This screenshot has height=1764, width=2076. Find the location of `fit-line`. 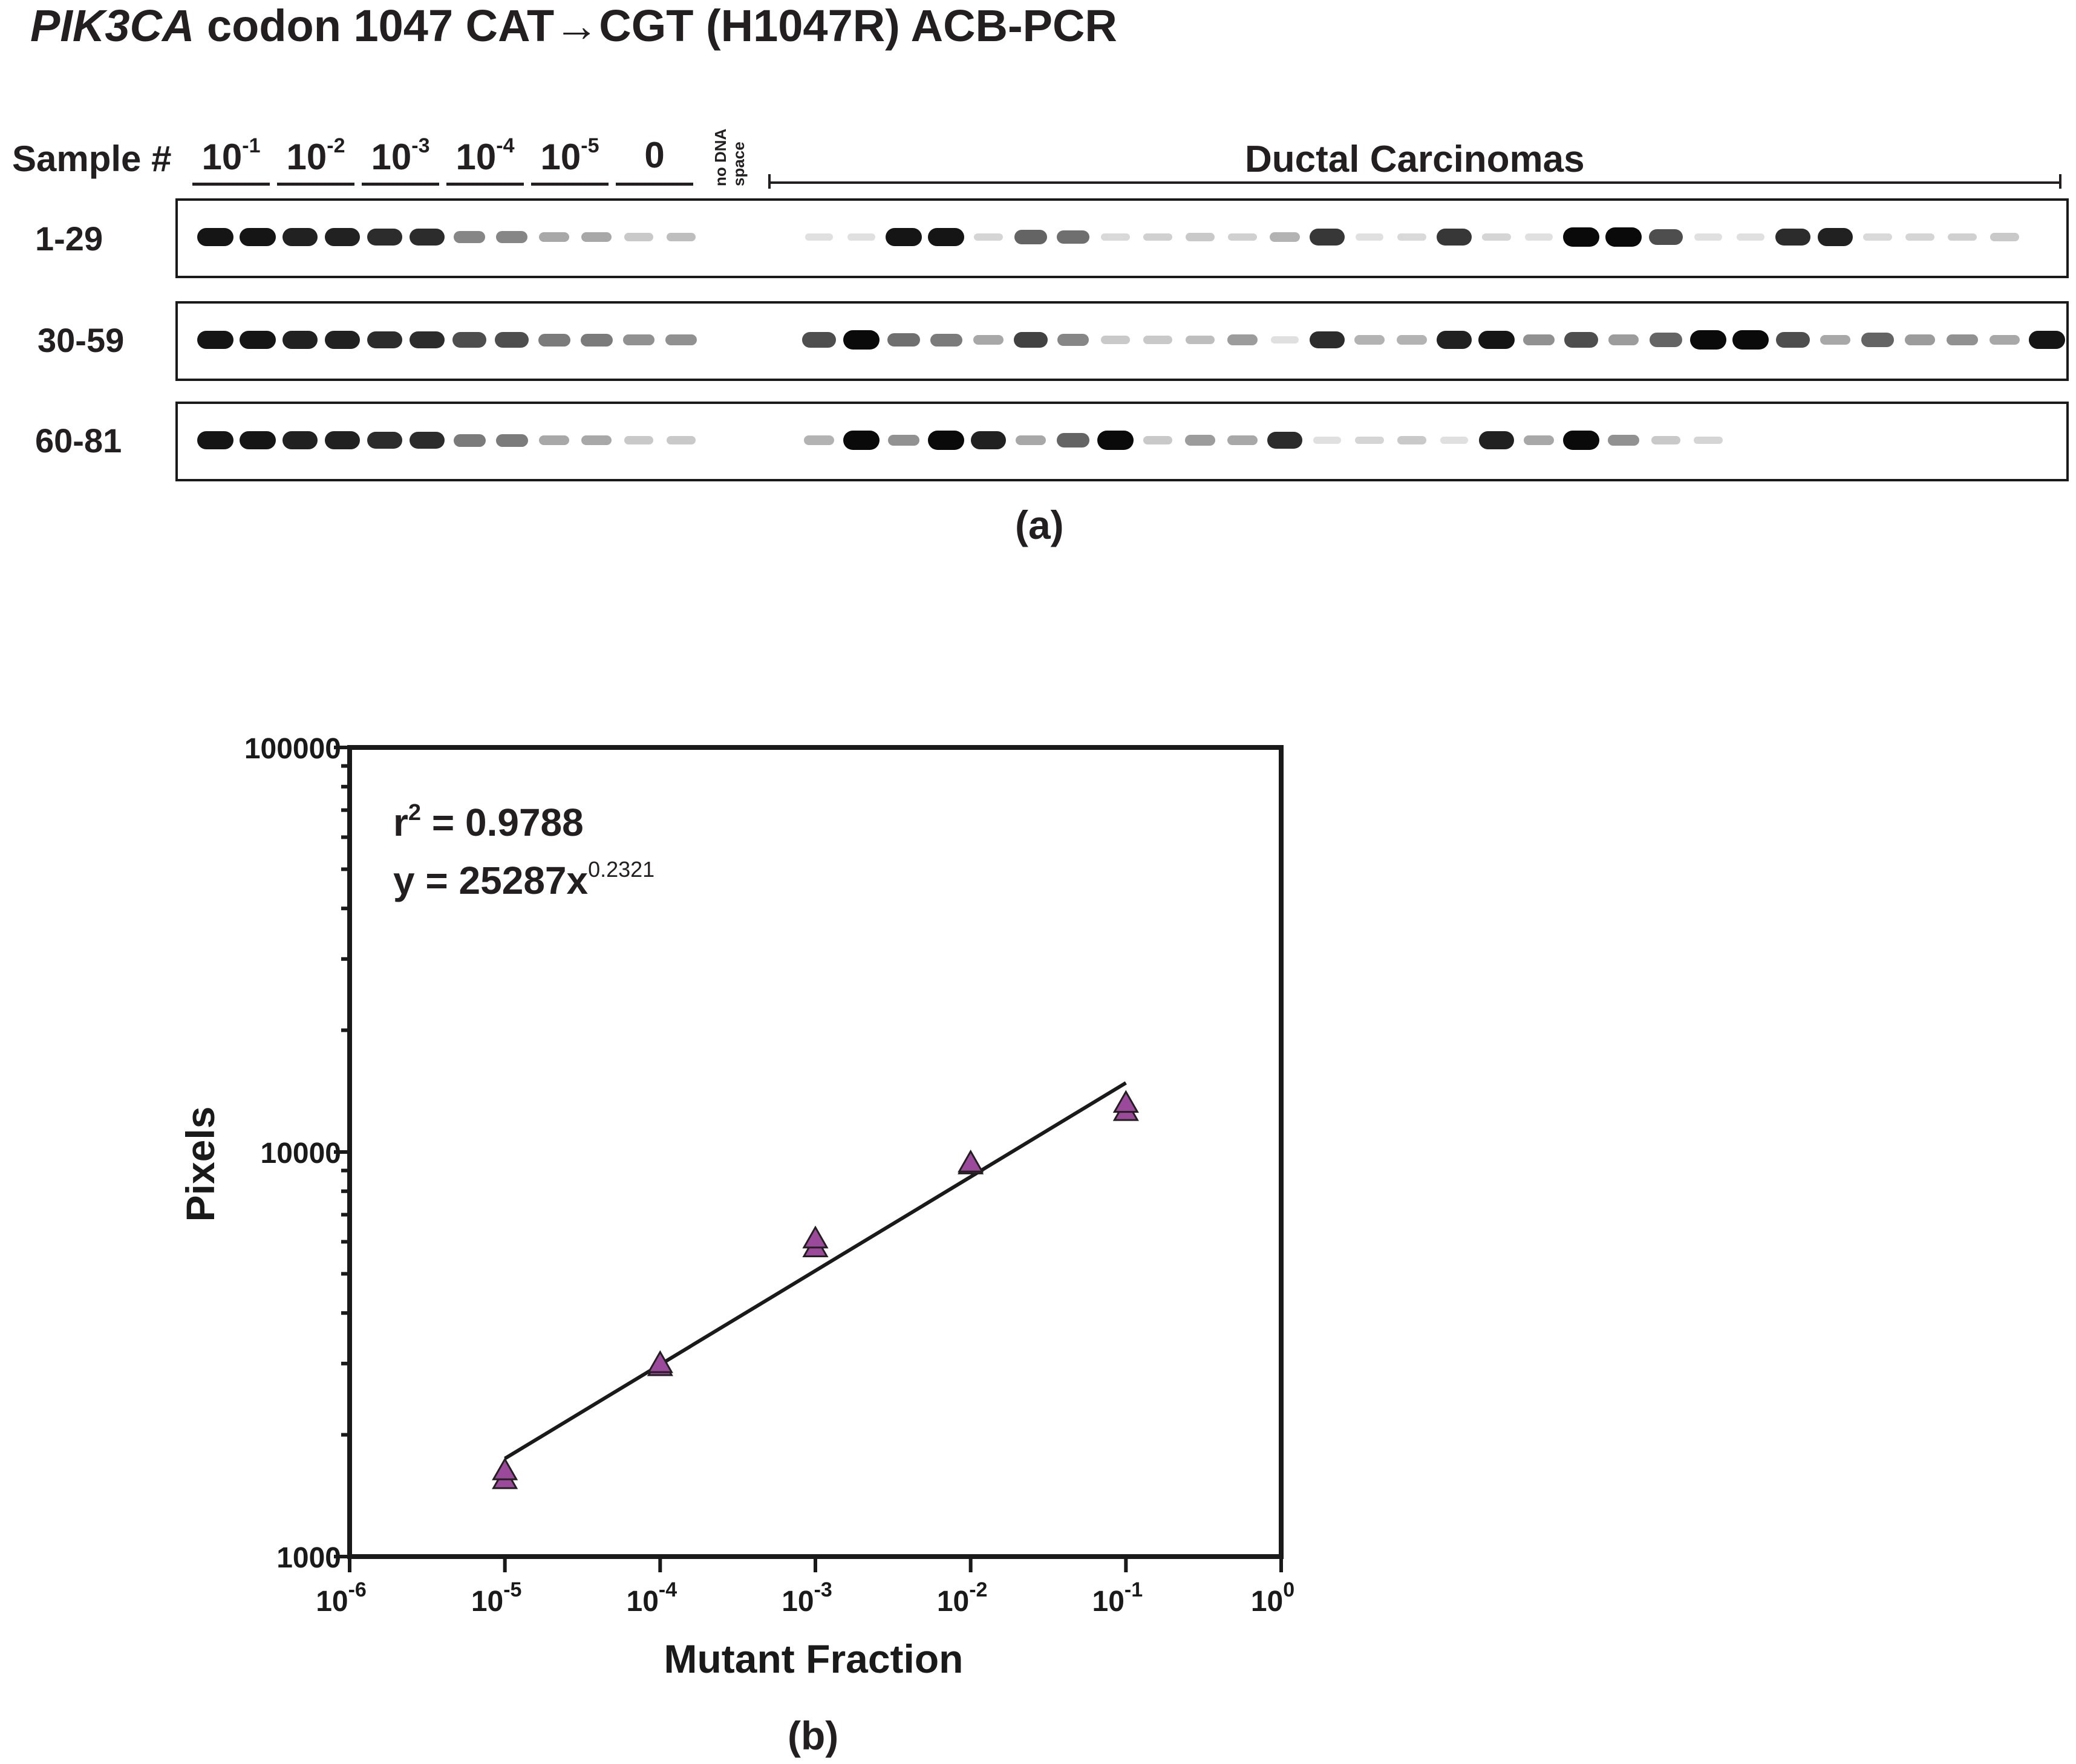

fit-line is located at coordinates (815, 1270).